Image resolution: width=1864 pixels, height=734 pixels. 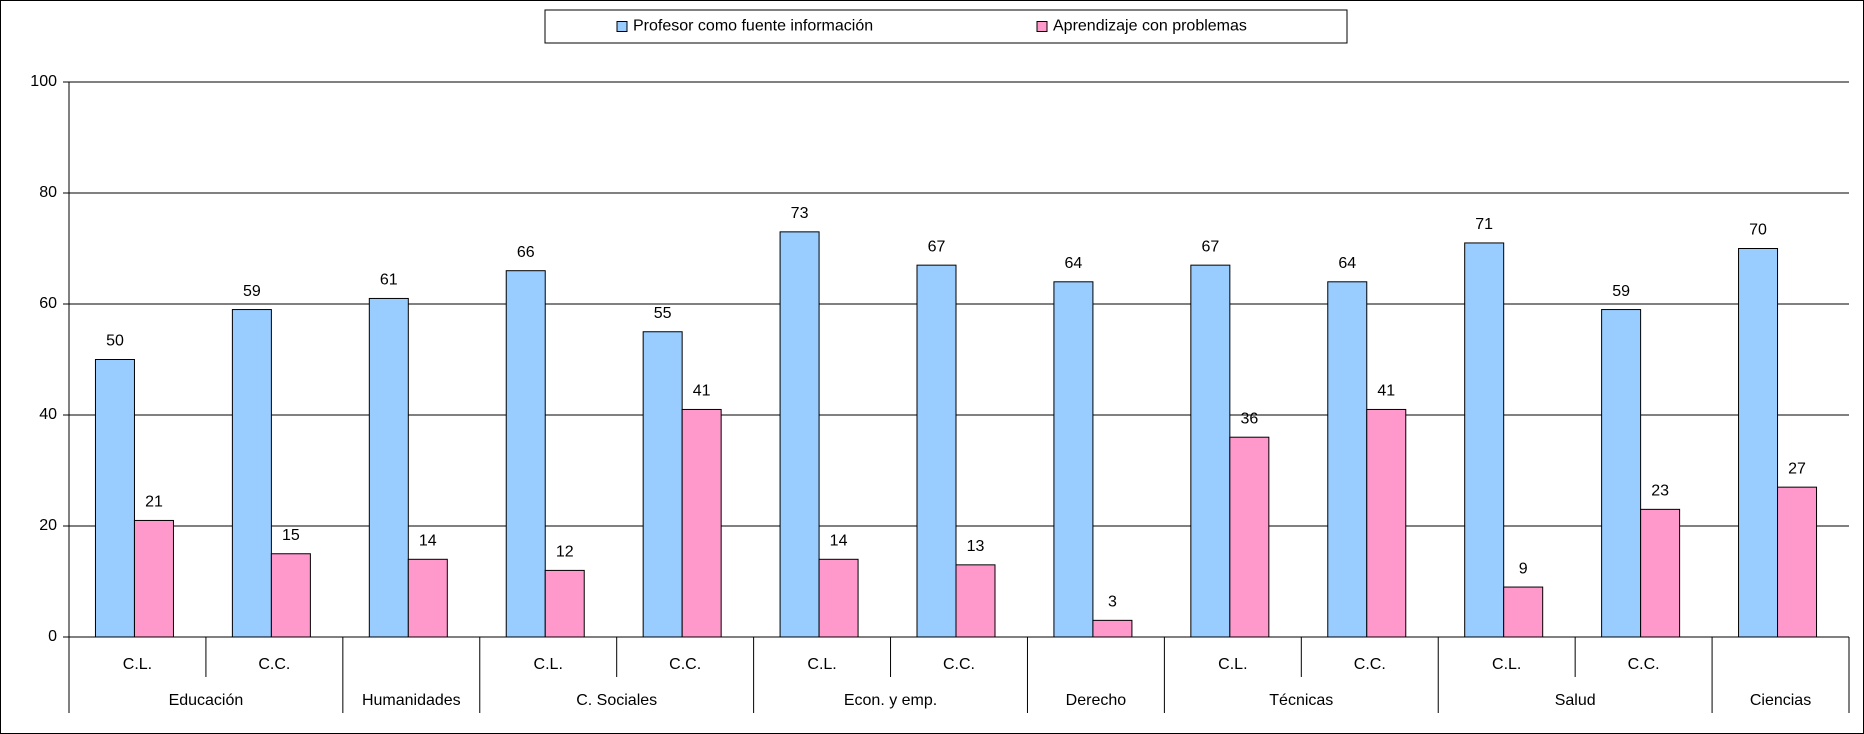 I want to click on group-label: Educación, so click(x=206, y=700).